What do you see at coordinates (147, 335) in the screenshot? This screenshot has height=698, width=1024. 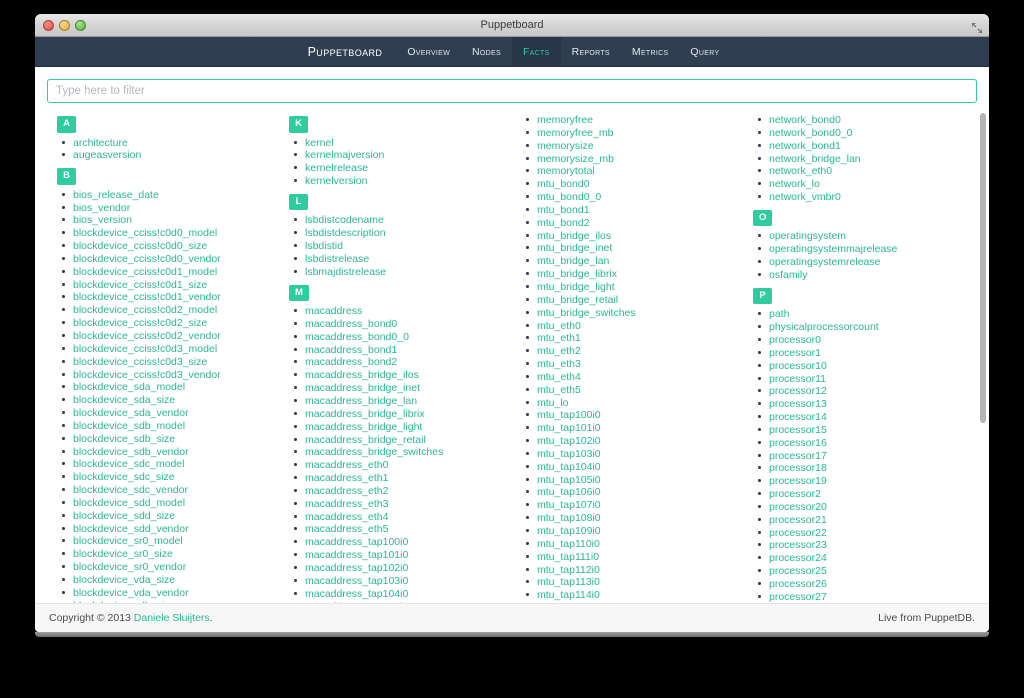 I see `fact-link: blockdevice_cciss!c0d2_vendor` at bounding box center [147, 335].